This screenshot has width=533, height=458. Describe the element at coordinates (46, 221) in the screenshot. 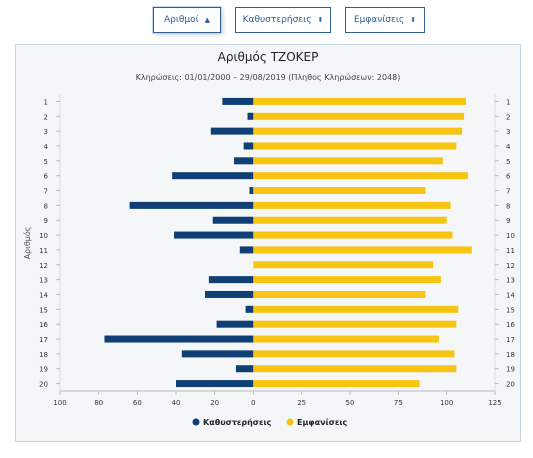

I see `category-label-left: 9` at that location.